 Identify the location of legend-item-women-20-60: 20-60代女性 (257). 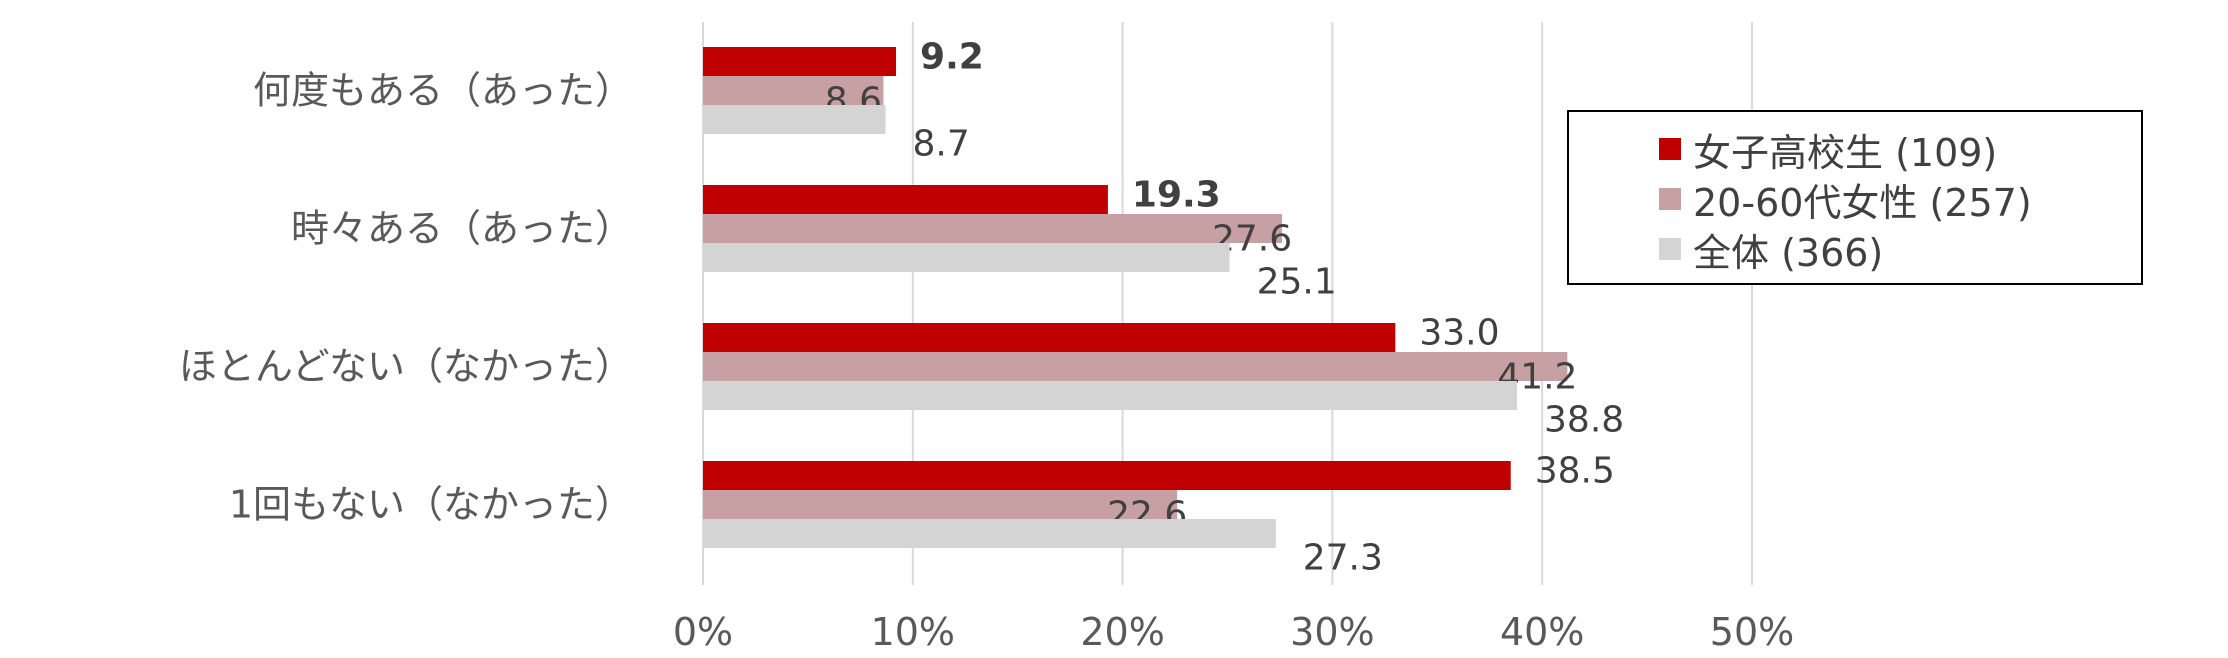
(1900, 199).